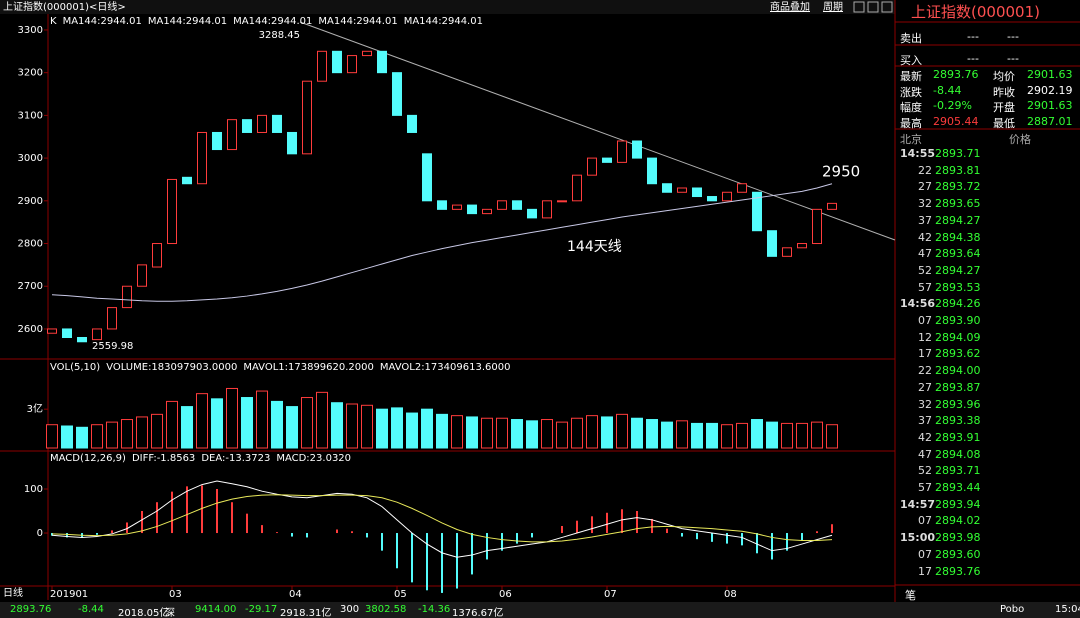 The height and width of the screenshot is (618, 1080). I want to click on y-tick-label: 0, so click(40, 533).